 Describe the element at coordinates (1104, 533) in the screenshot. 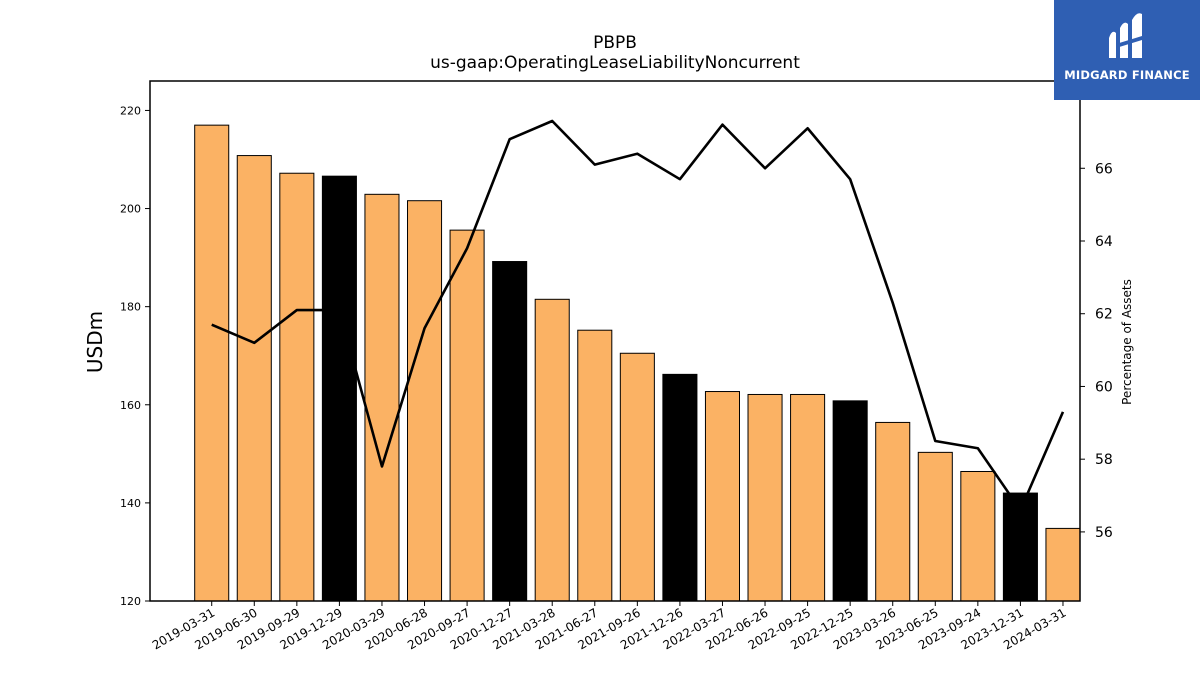

I see `y2-tick-label: 56` at that location.